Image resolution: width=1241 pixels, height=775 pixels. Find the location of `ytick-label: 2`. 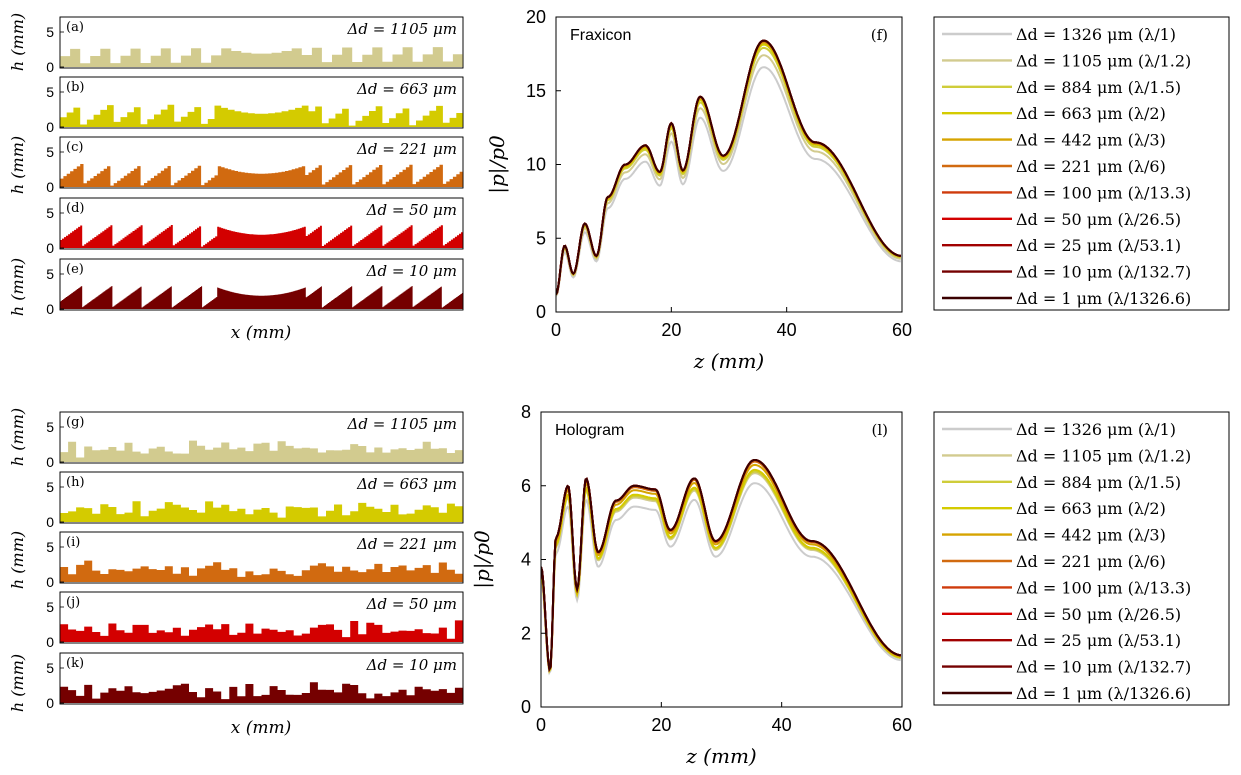

ytick-label: 2 is located at coordinates (526, 633).